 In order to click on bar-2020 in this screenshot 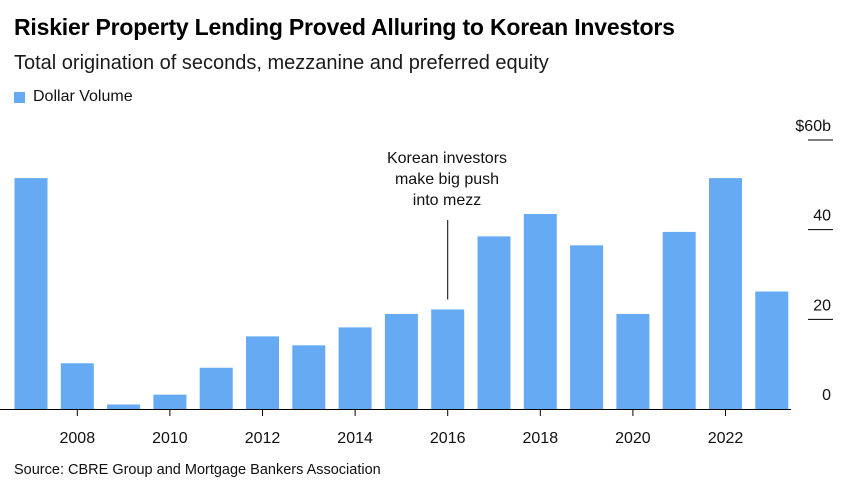, I will do `click(633, 361)`.